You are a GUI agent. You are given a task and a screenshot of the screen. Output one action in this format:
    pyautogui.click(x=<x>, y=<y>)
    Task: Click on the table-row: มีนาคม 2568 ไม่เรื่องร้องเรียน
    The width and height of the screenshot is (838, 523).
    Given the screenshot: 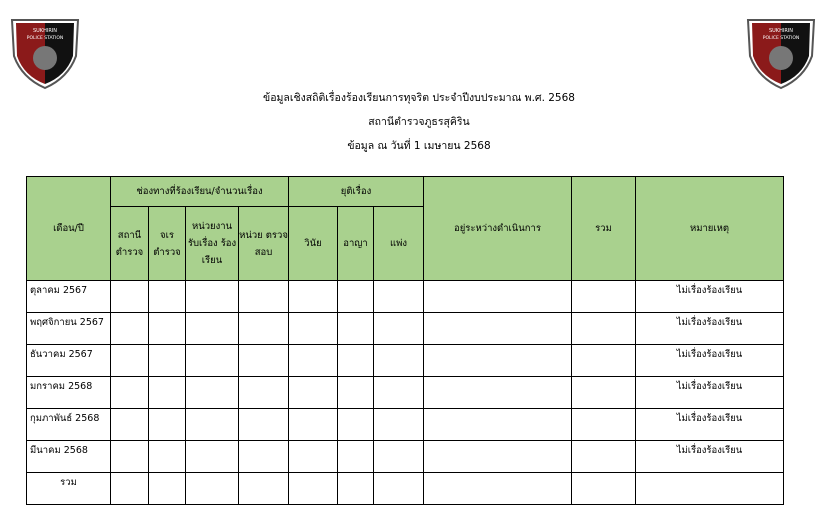 What is the action you would take?
    pyautogui.click(x=405, y=456)
    